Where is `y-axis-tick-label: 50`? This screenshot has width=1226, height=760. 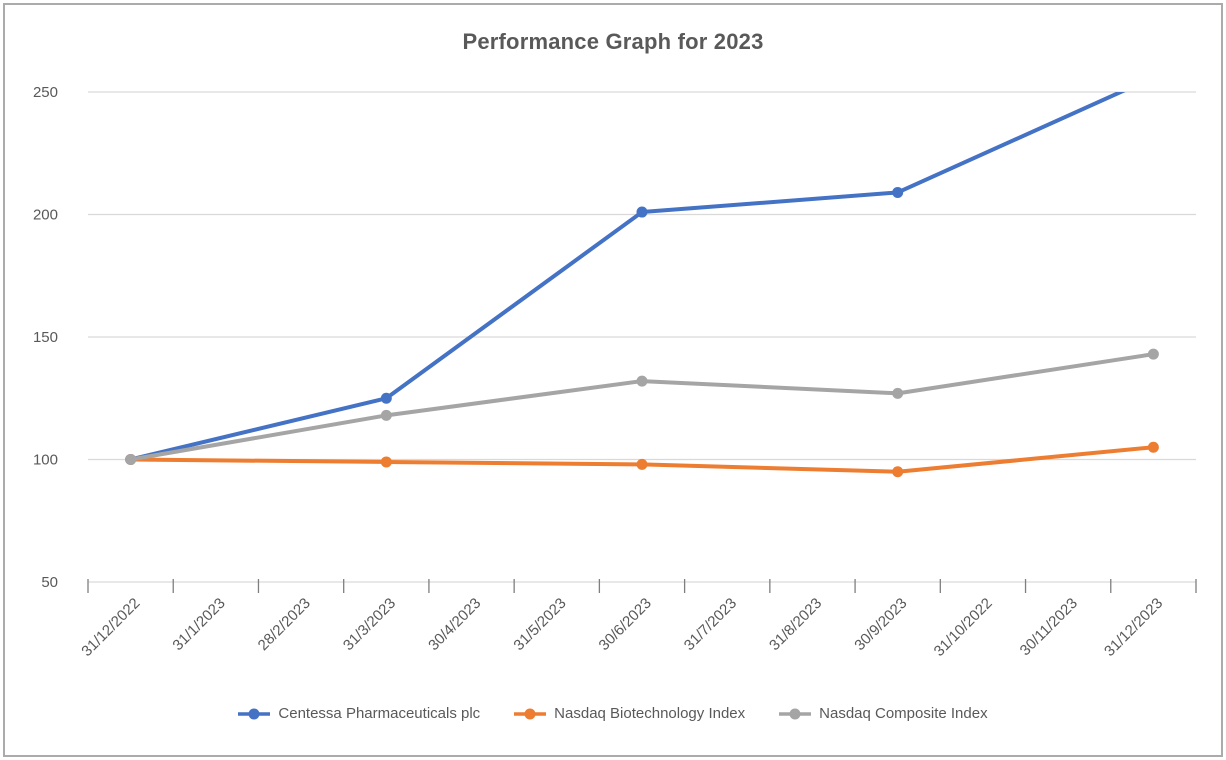
y-axis-tick-label: 50 is located at coordinates (49, 582).